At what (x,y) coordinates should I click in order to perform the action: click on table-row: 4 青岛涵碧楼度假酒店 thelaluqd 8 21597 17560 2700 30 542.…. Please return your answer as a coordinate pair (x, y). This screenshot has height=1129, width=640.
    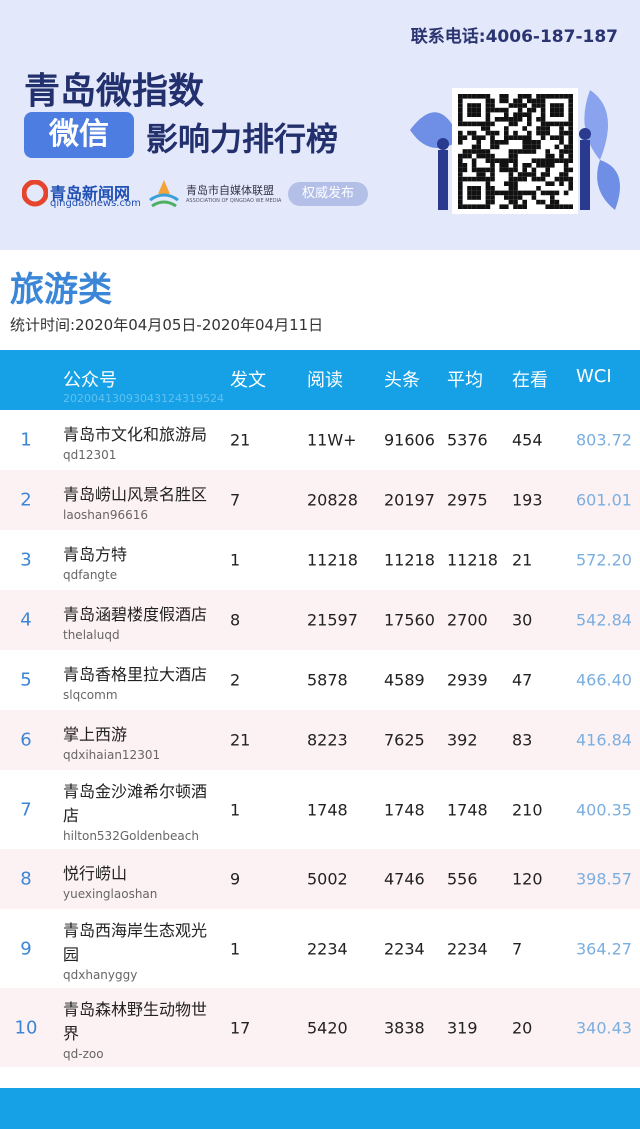
    Looking at the image, I should click on (320, 620).